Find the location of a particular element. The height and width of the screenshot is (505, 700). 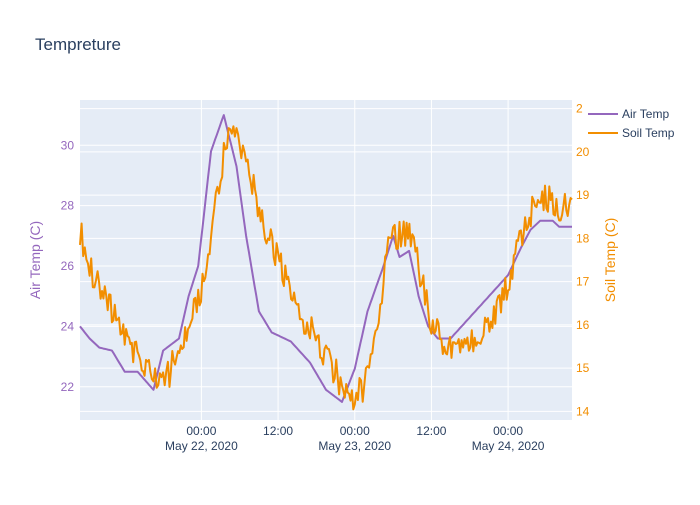

chart-title: Tempreture is located at coordinates (78, 44).